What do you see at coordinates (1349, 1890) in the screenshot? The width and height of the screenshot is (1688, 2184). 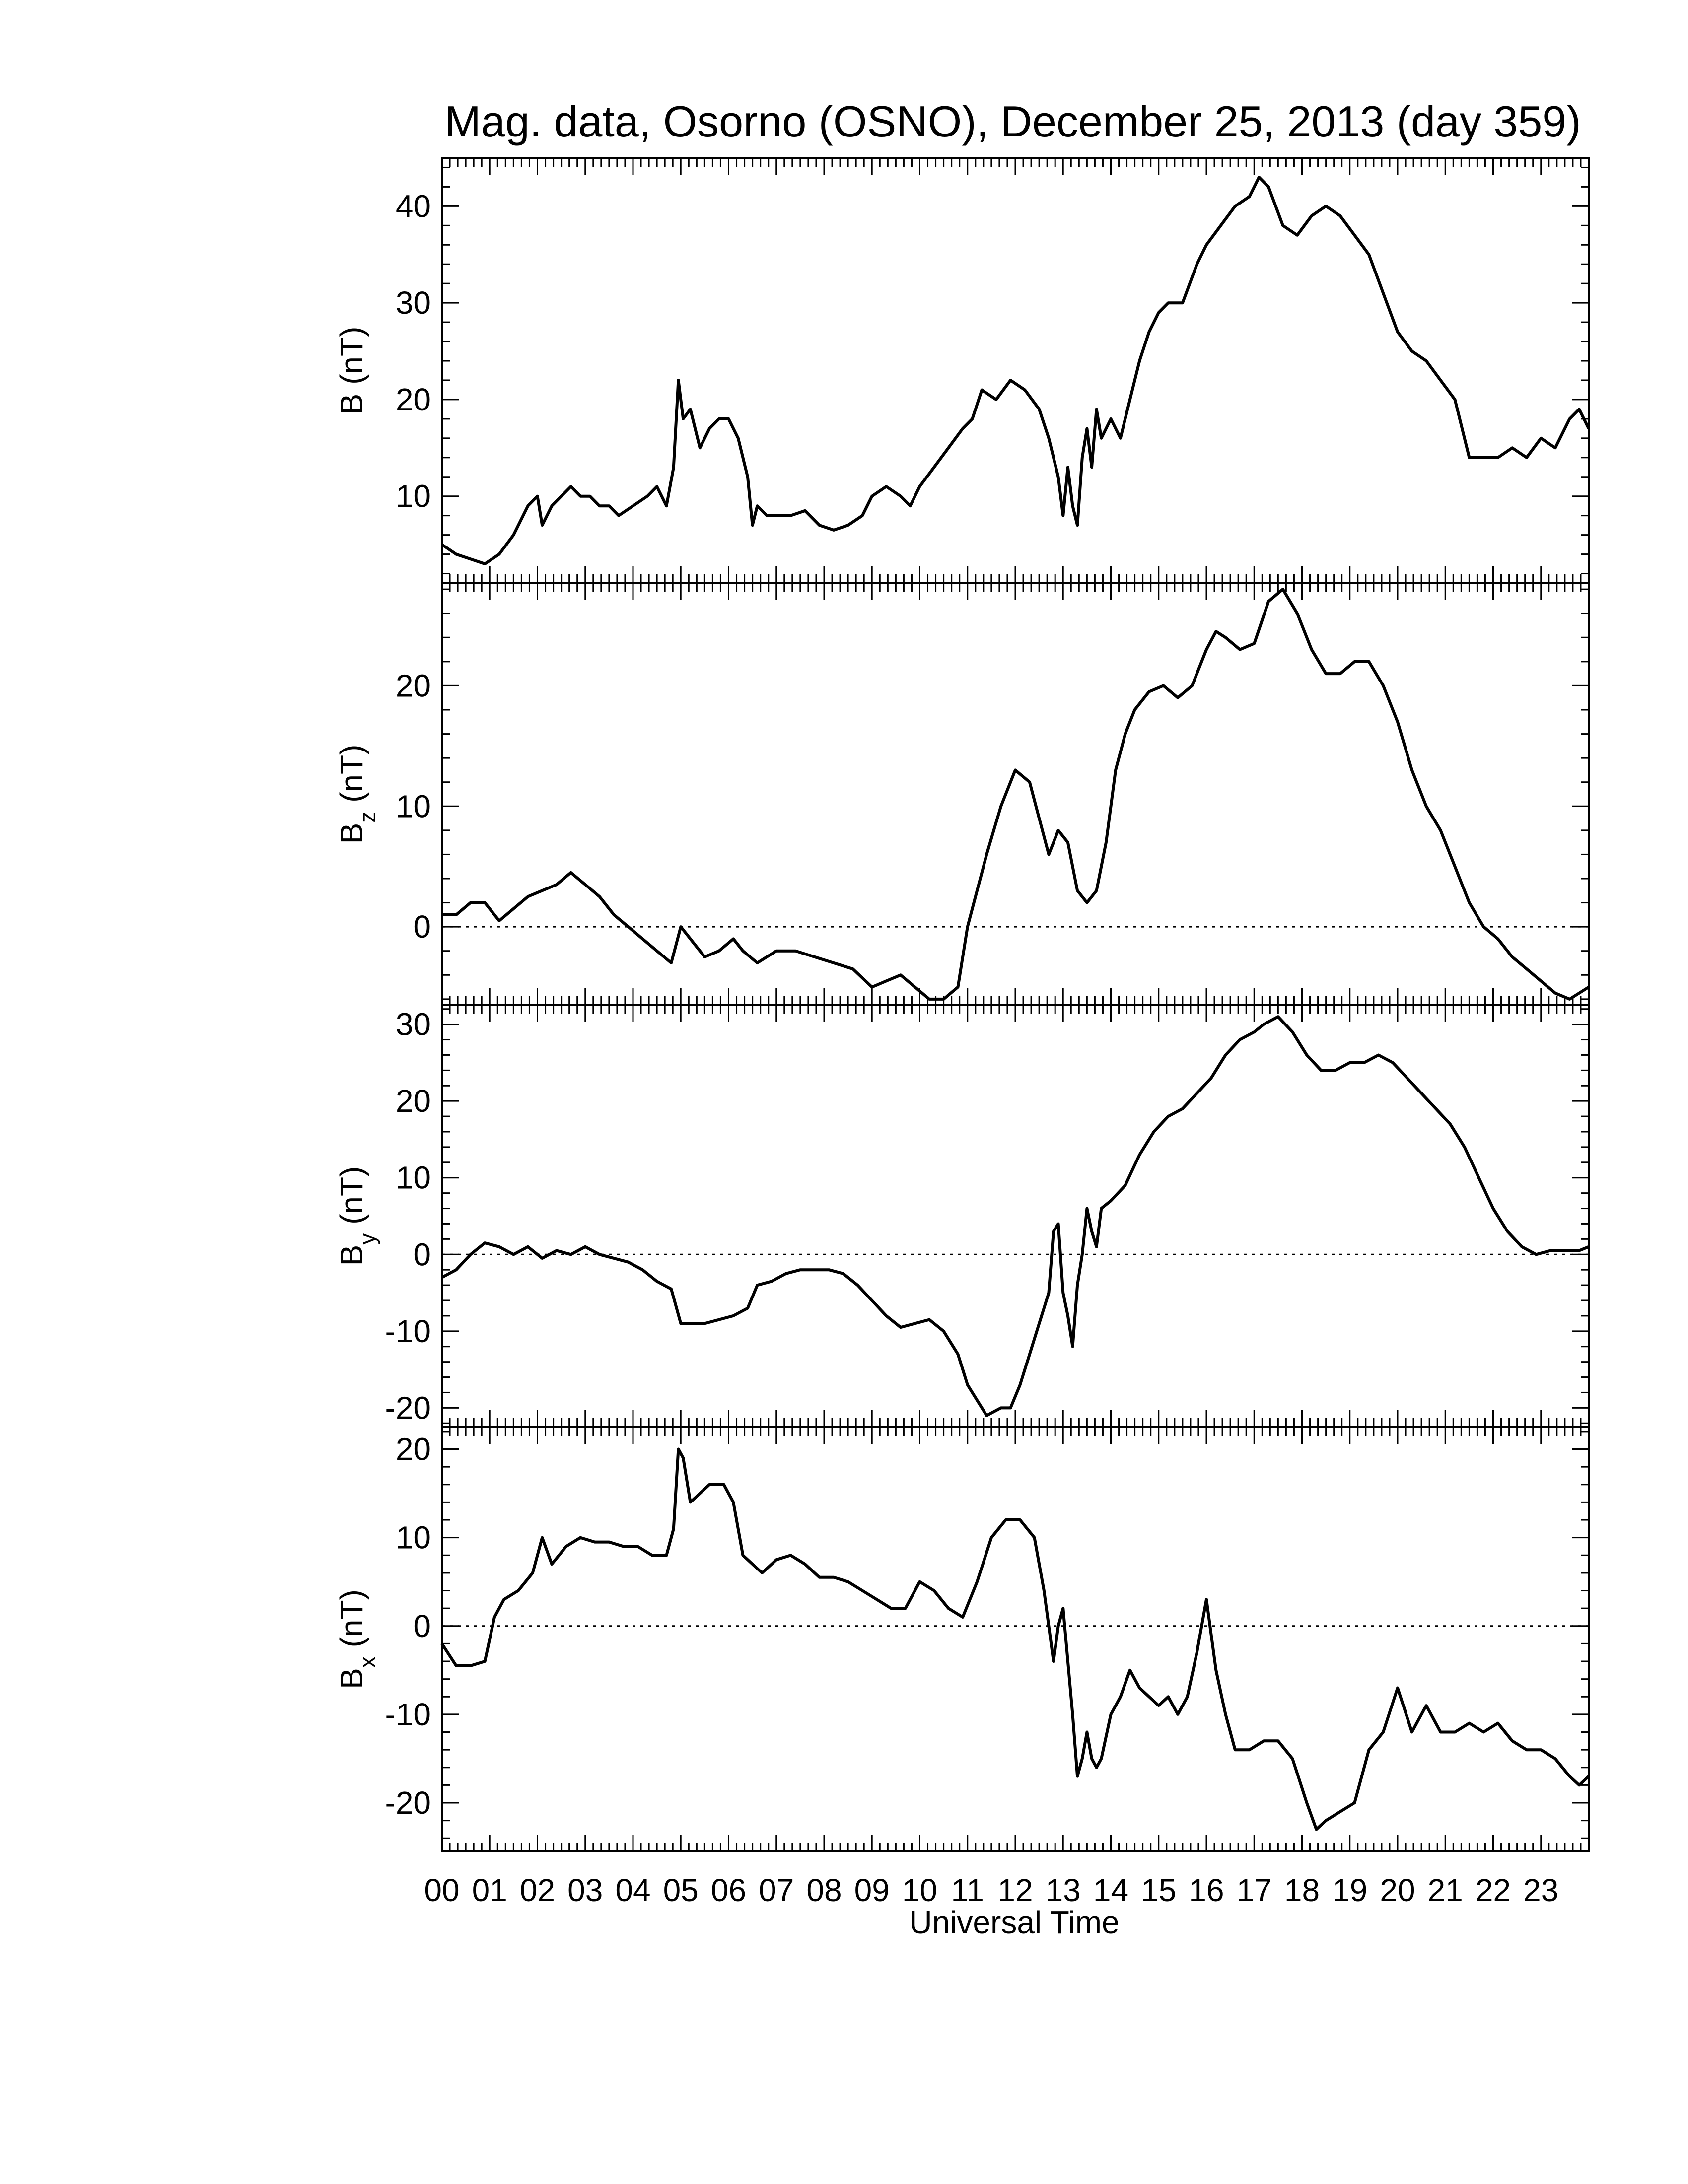 I see `x-tick-label: 19` at bounding box center [1349, 1890].